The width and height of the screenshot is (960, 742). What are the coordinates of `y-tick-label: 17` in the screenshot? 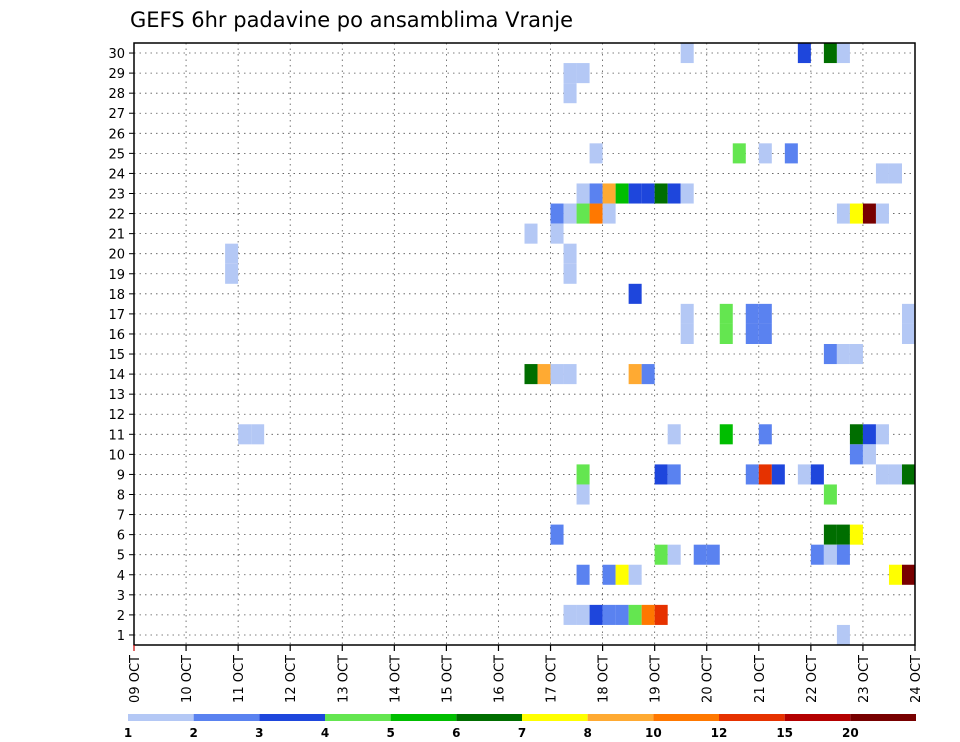 It's located at (116, 315).